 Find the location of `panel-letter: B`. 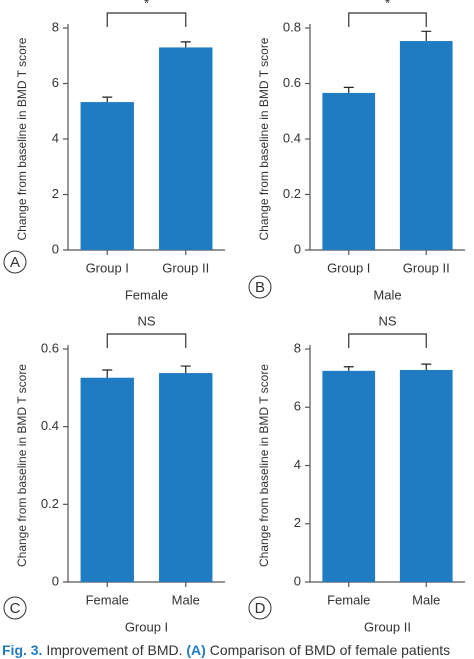

panel-letter: B is located at coordinates (260, 287).